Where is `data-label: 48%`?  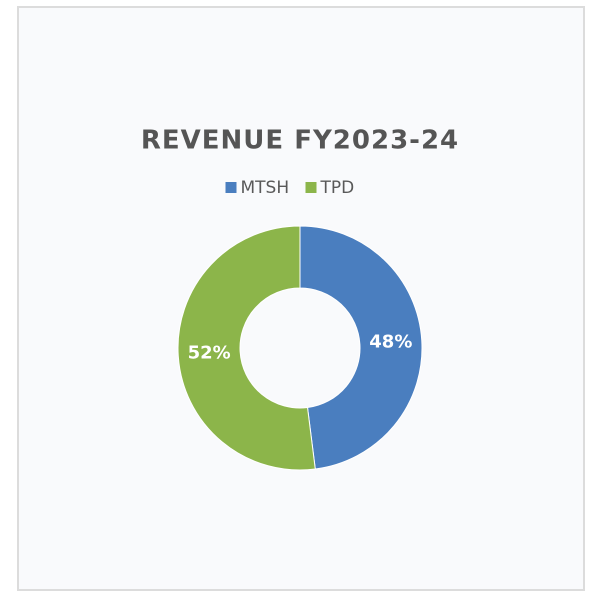 data-label: 48% is located at coordinates (390, 341).